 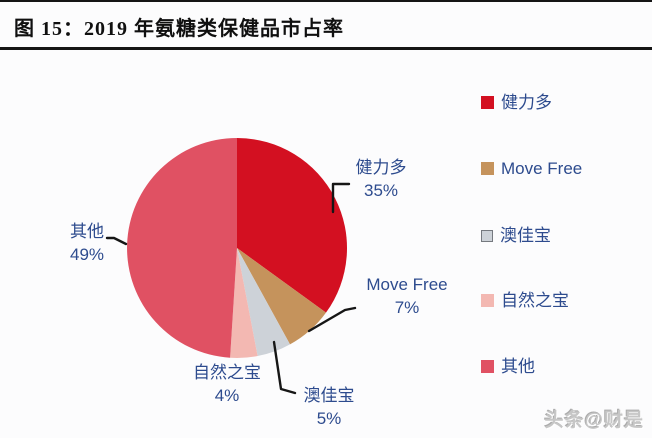 What do you see at coordinates (487, 366) in the screenshot?
I see `legend-swatch-qita` at bounding box center [487, 366].